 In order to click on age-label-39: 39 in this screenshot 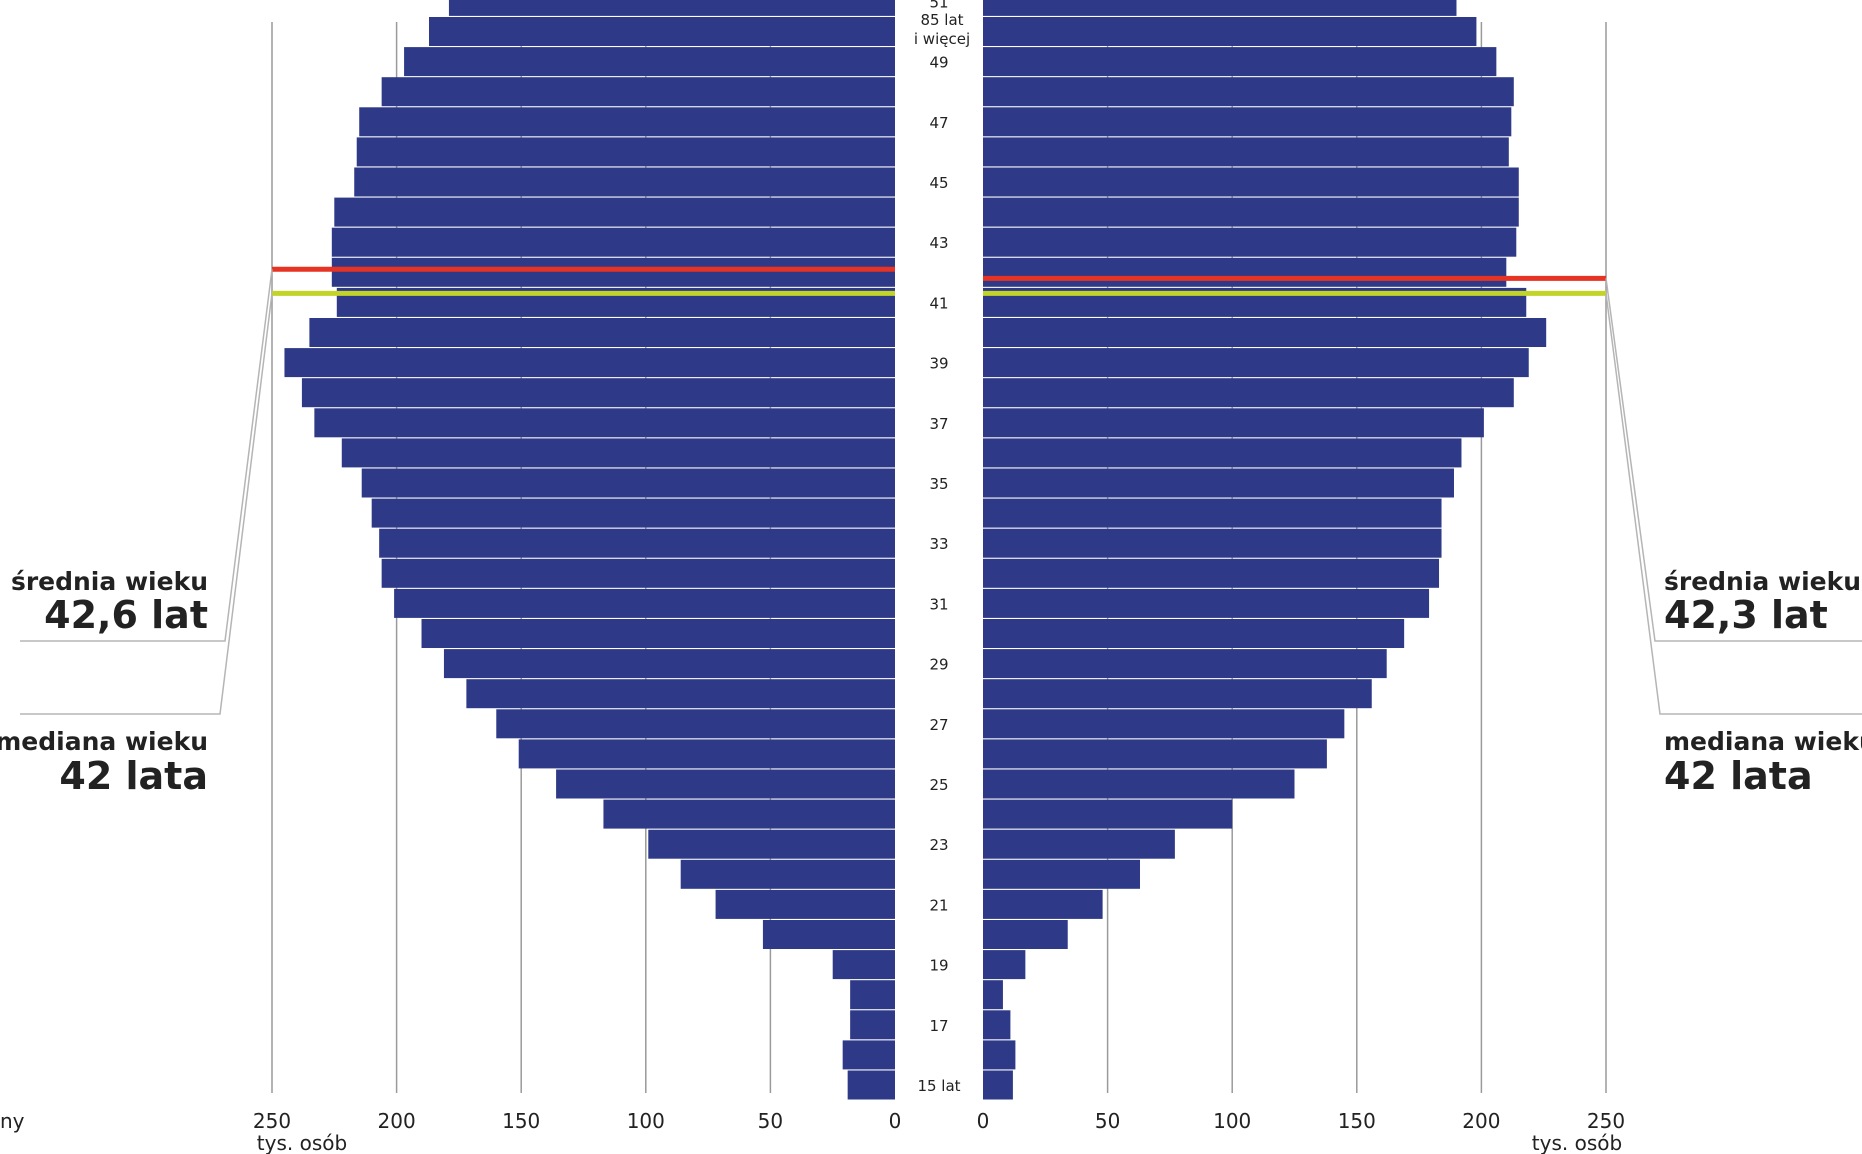, I will do `click(938, 364)`.